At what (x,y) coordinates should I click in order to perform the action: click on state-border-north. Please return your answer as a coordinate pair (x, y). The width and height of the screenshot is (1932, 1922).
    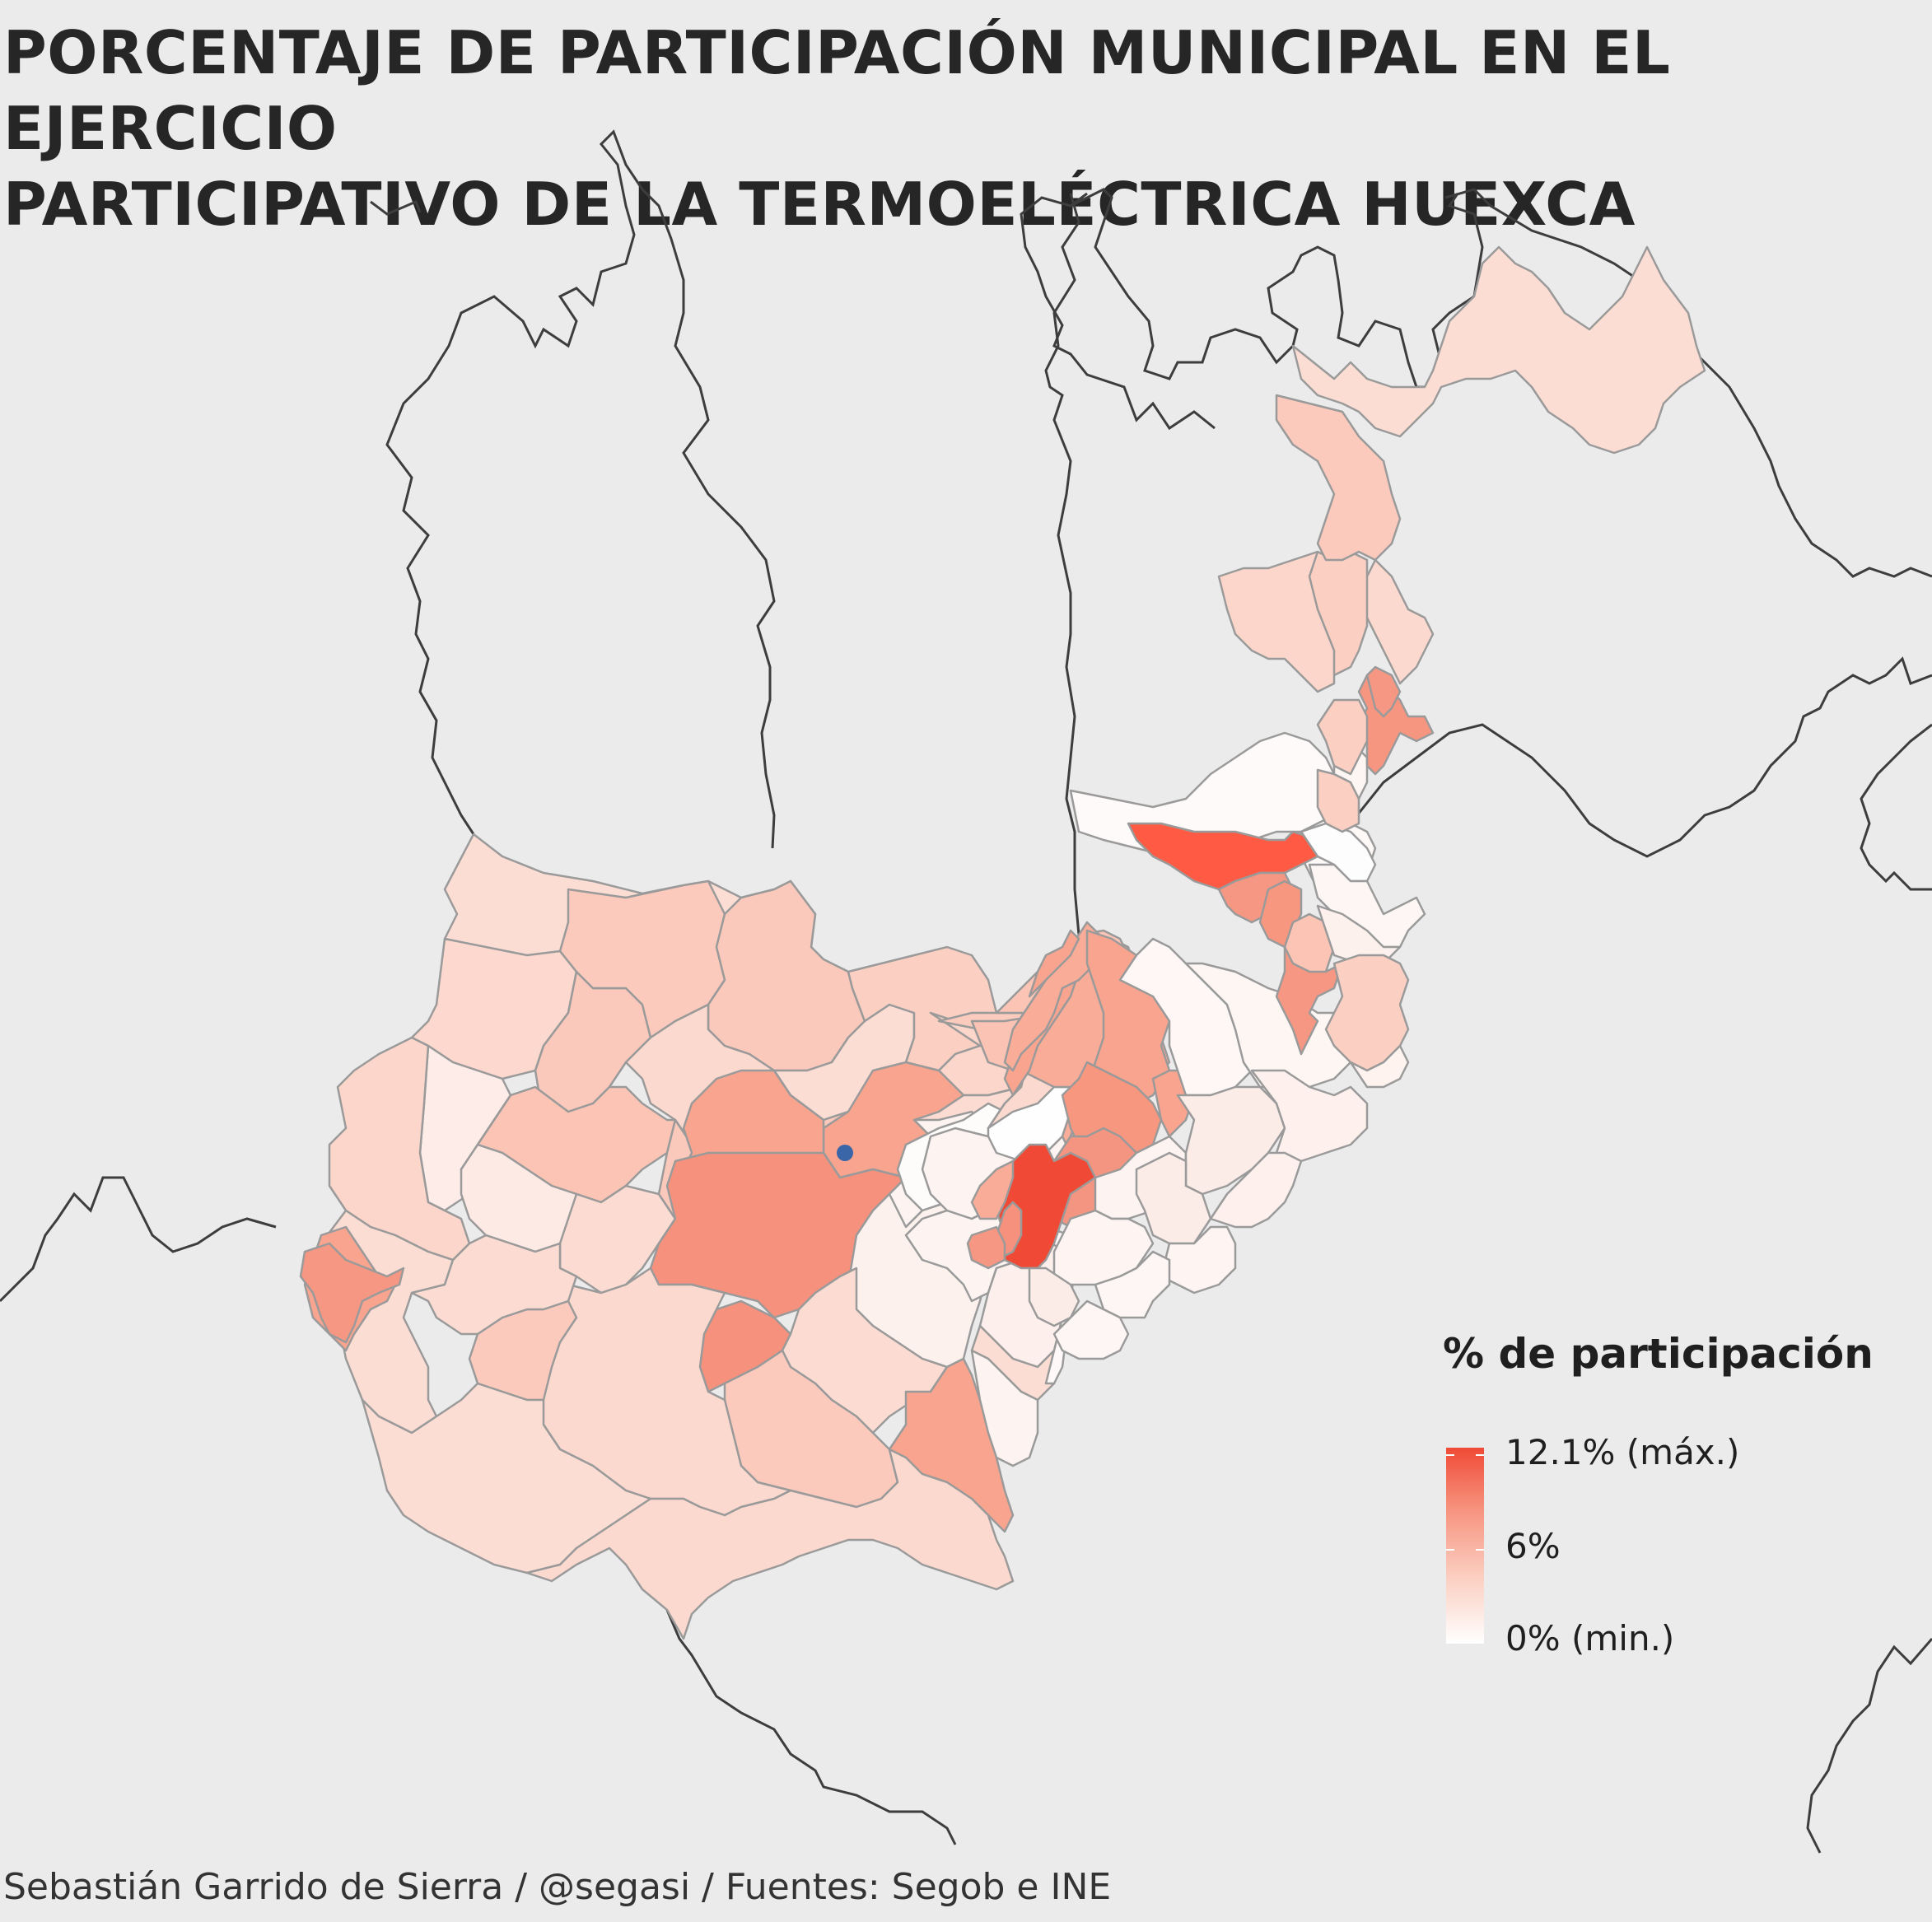
    Looking at the image, I should click on (573, 489).